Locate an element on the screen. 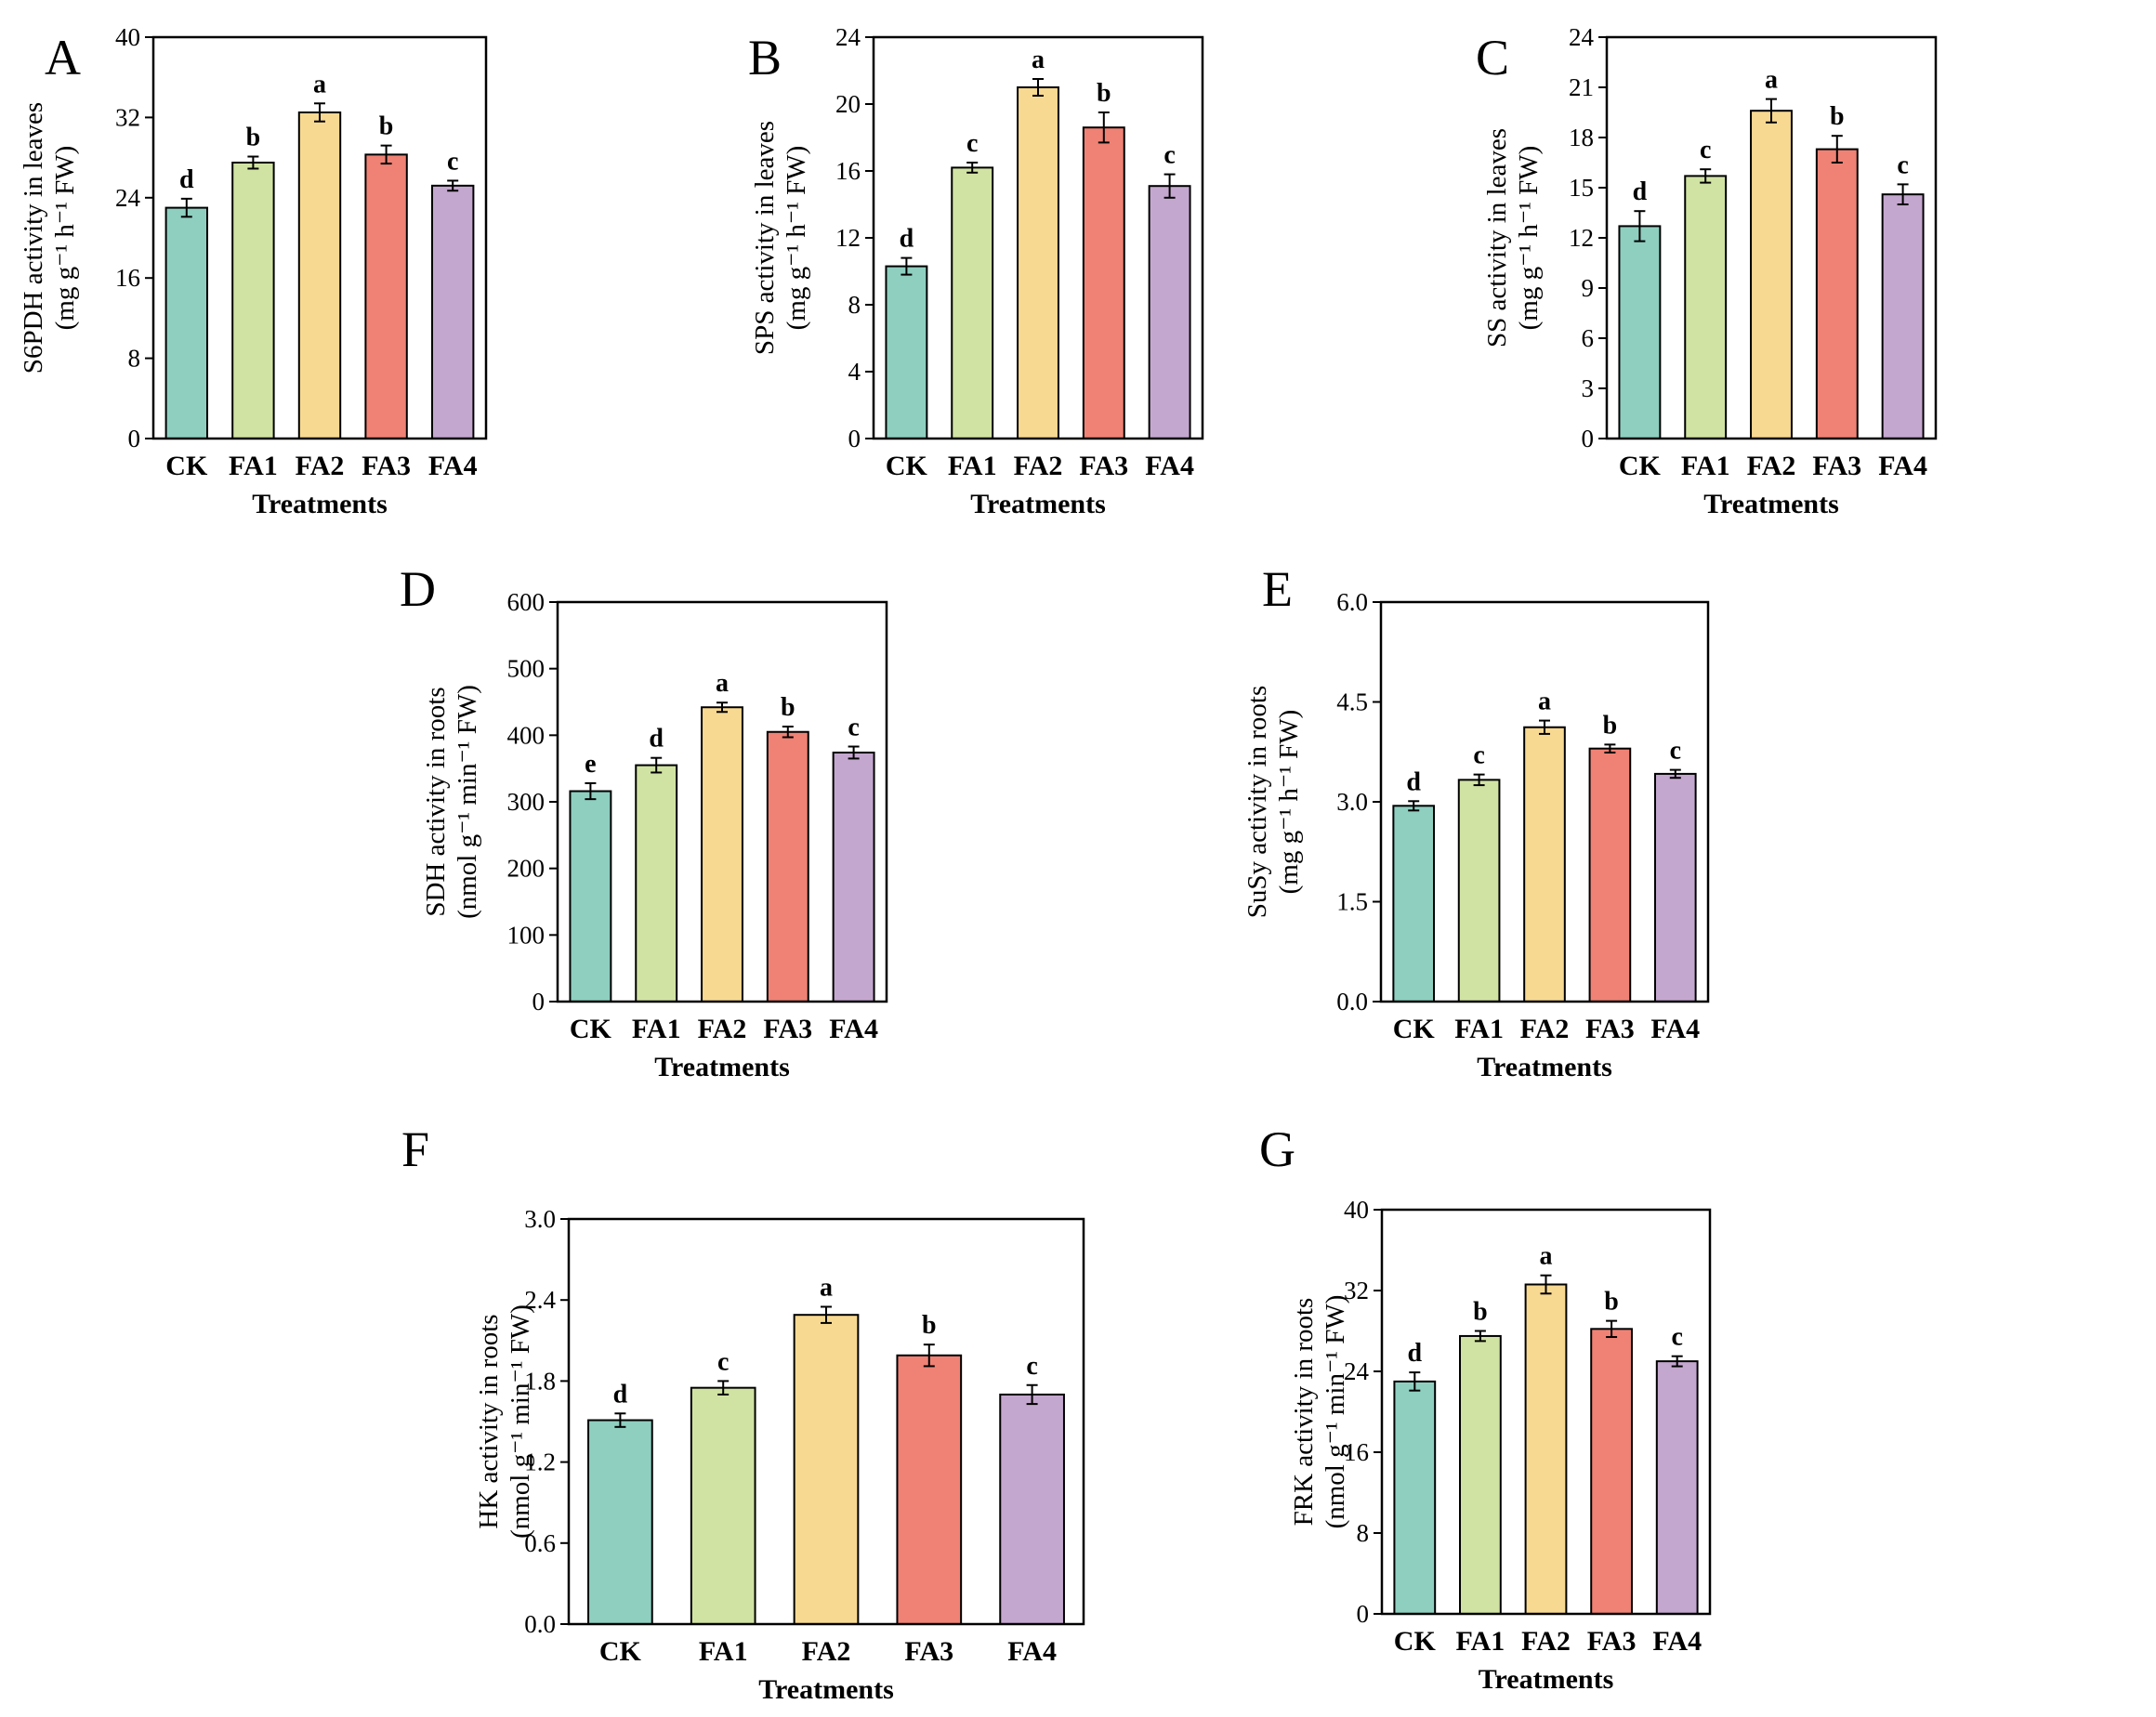 The height and width of the screenshot is (1717, 2156). panel-letter: A is located at coordinates (63, 57).